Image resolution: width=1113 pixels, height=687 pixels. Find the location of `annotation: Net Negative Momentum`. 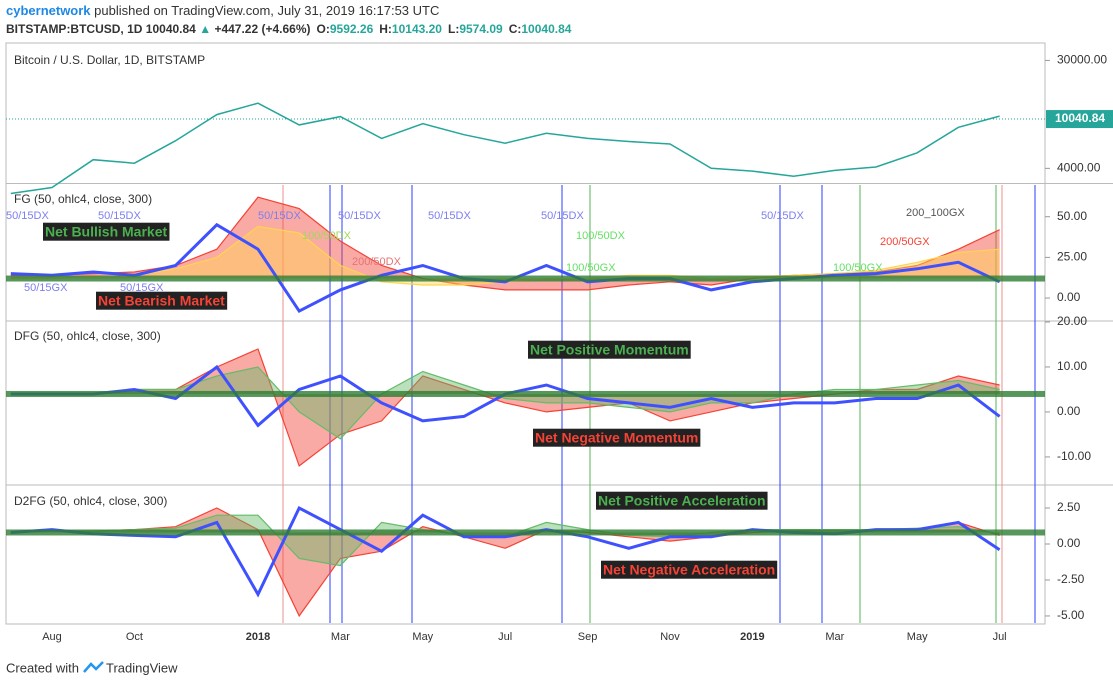

annotation: Net Negative Momentum is located at coordinates (616, 438).